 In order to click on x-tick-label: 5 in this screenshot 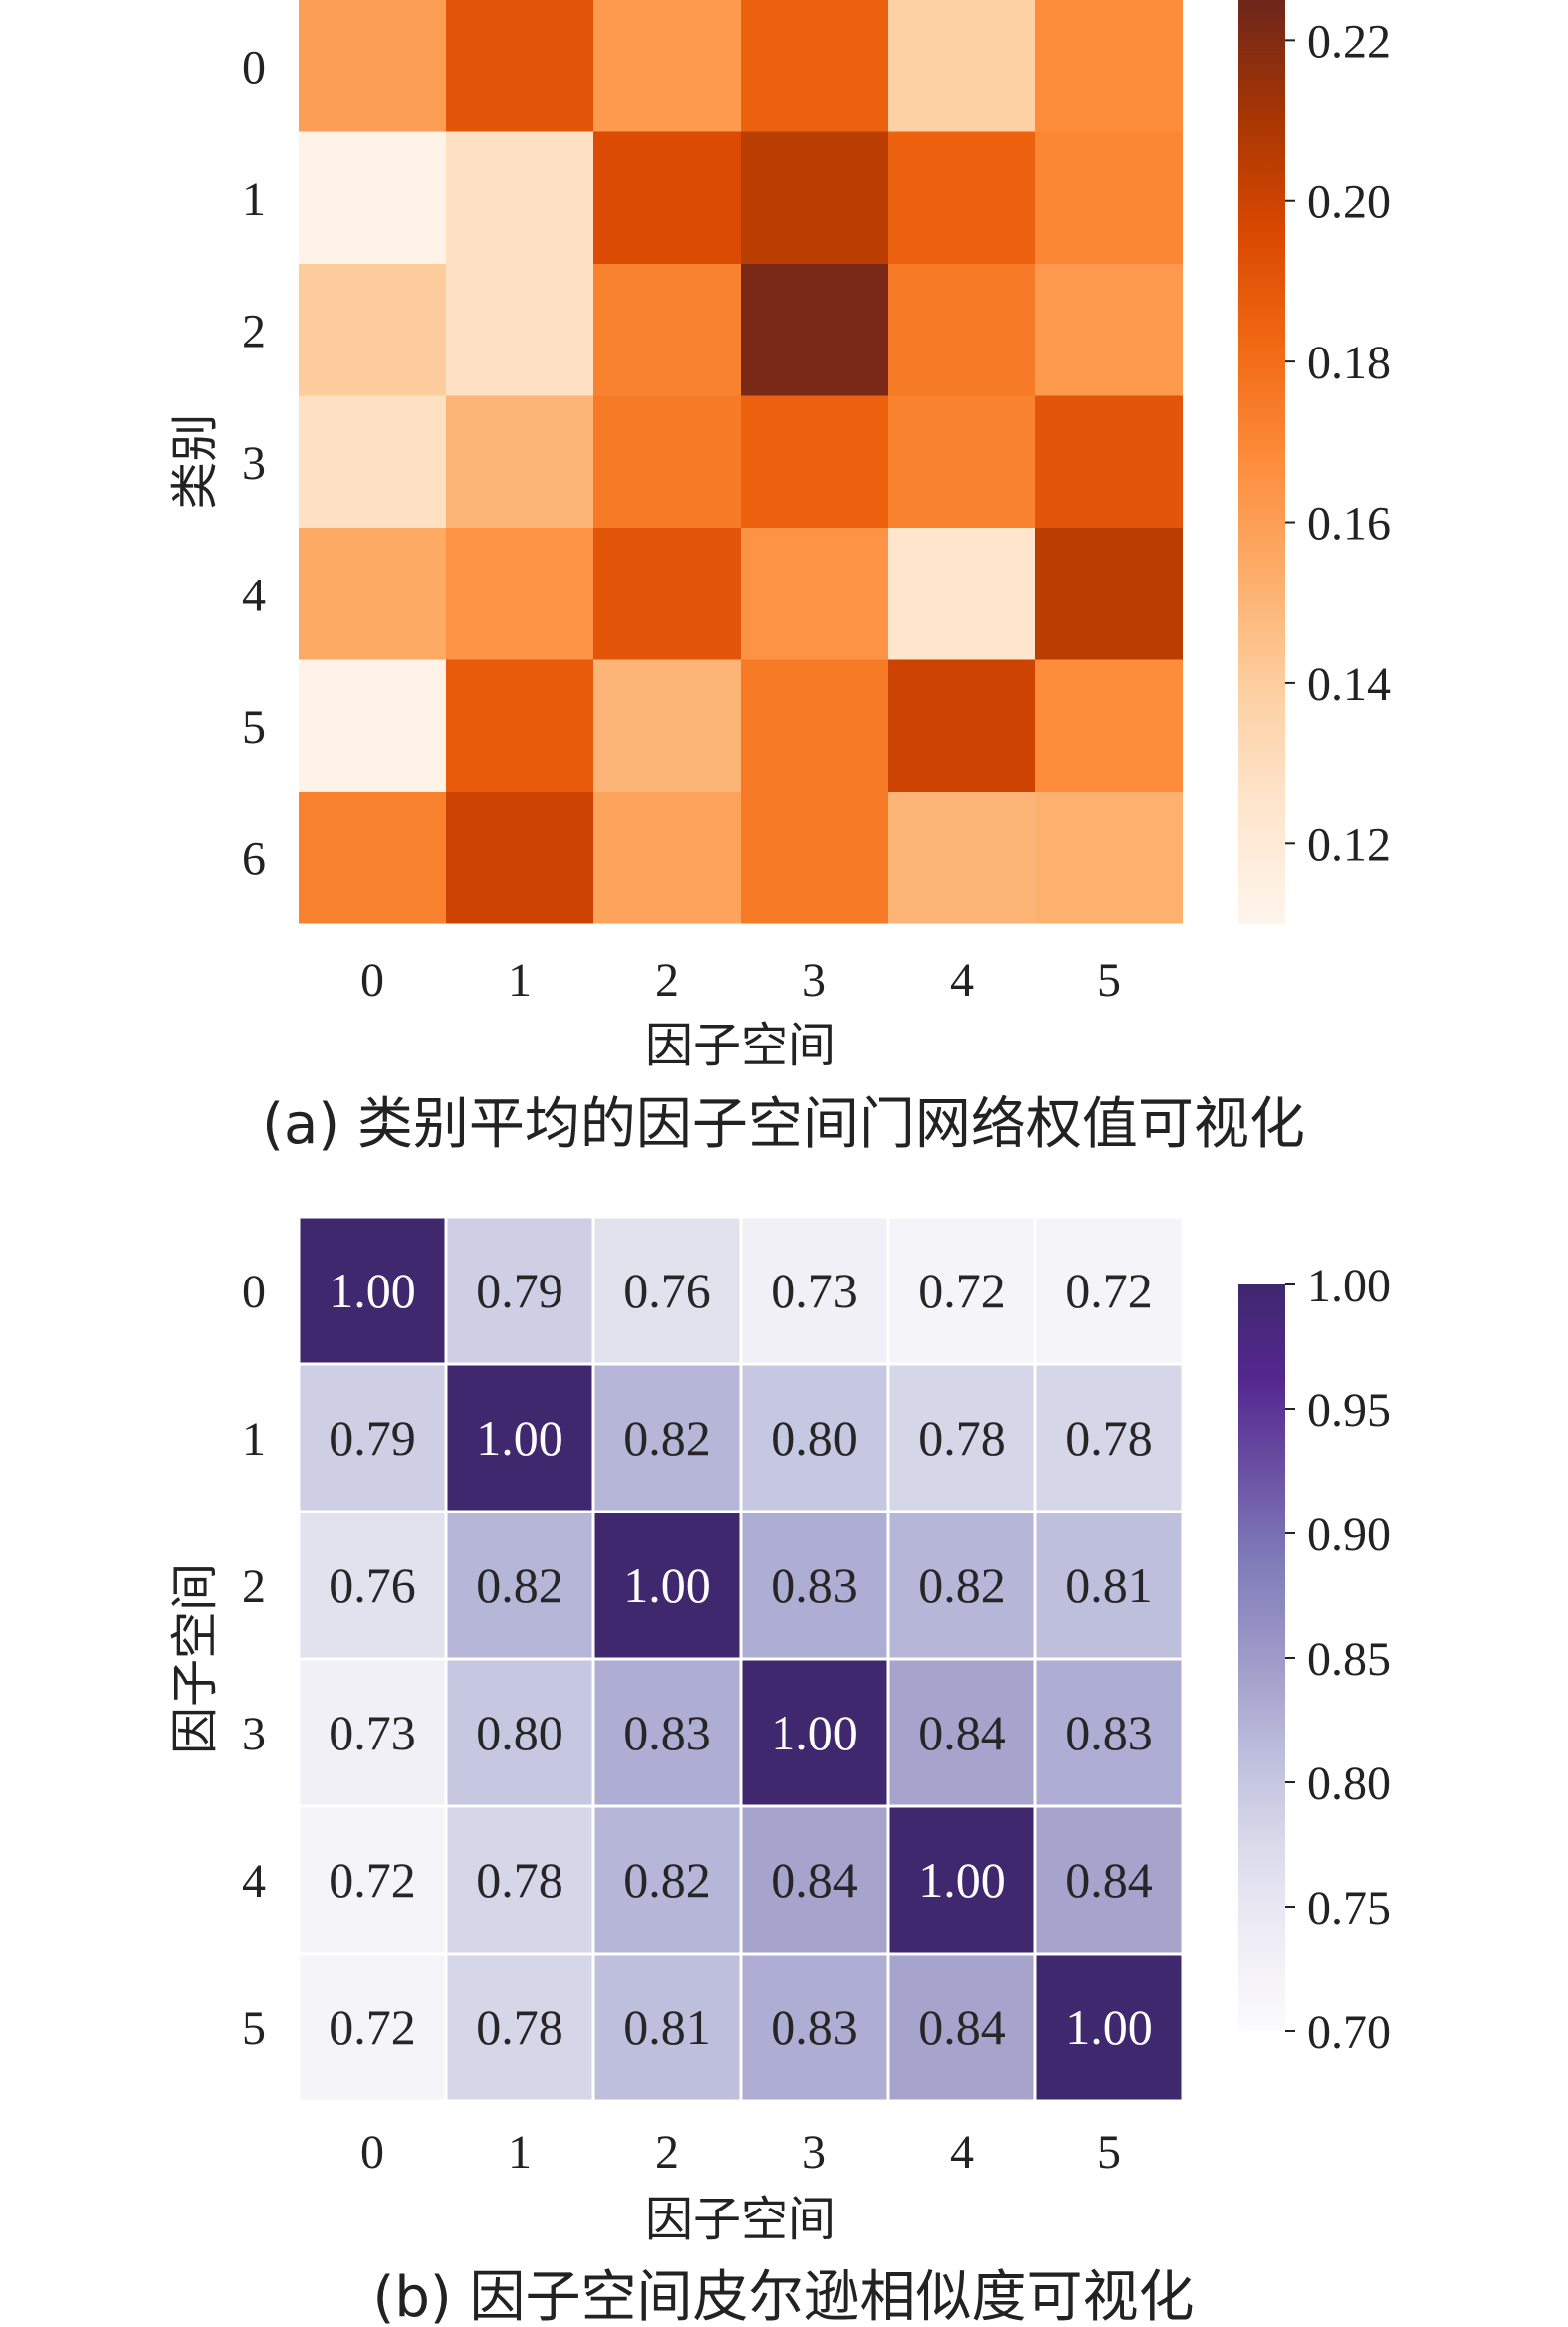, I will do `click(1109, 2152)`.